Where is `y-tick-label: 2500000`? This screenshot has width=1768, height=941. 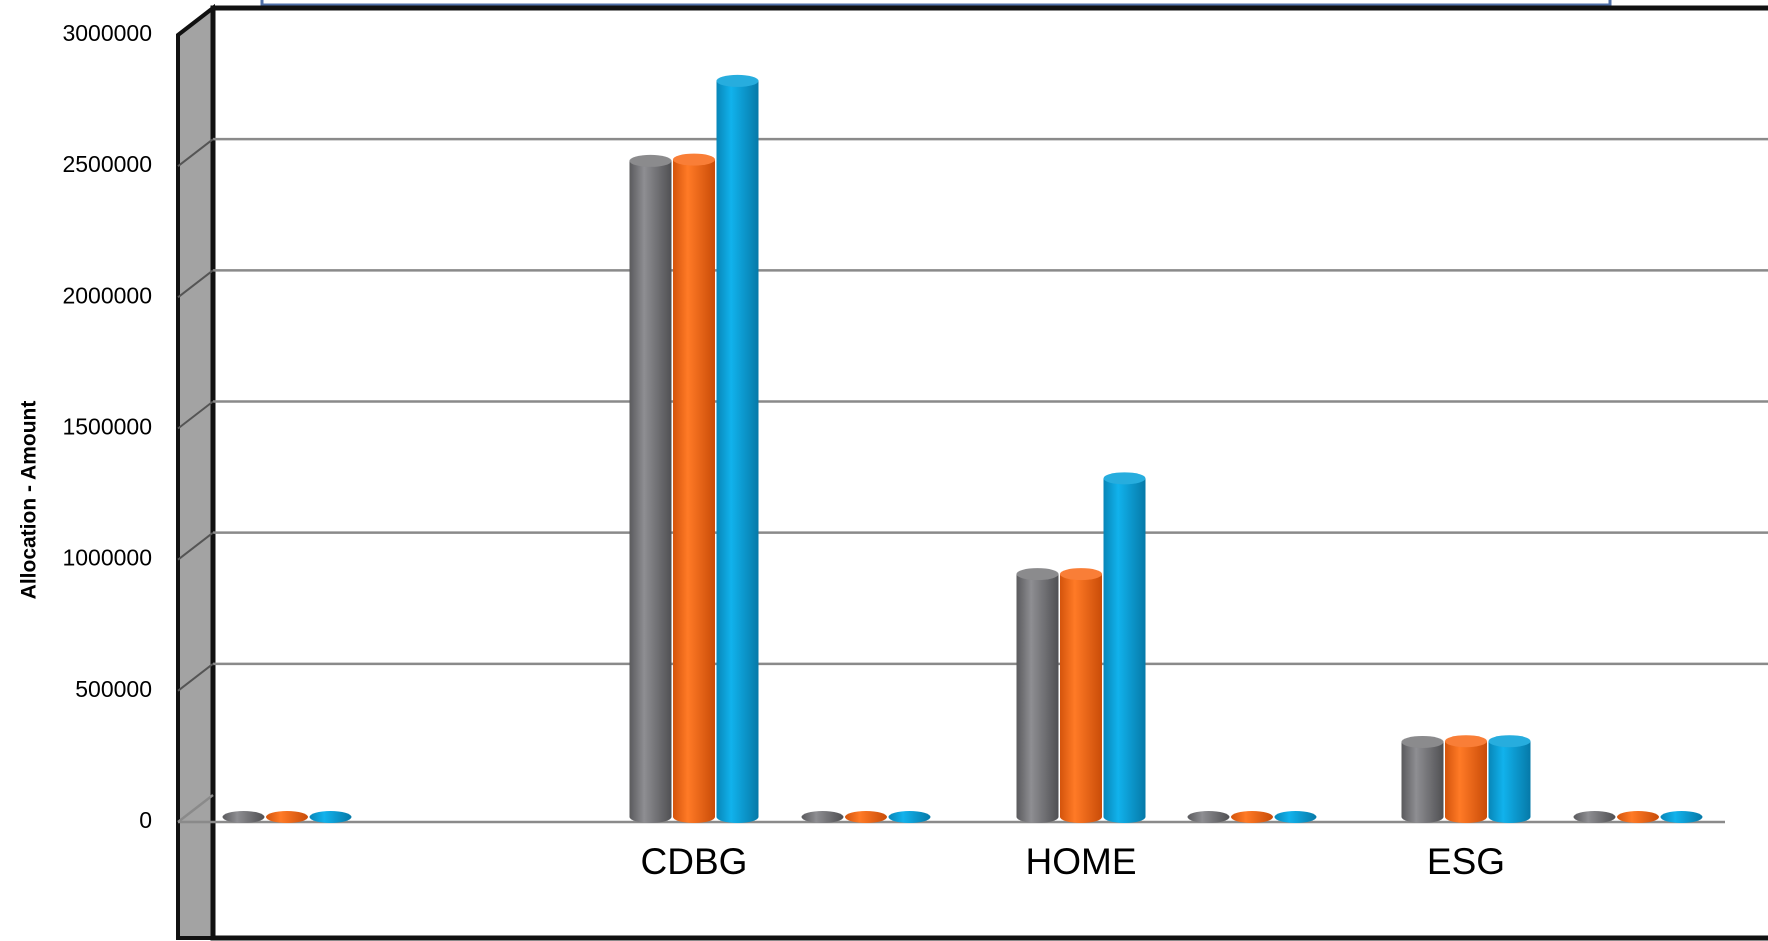
y-tick-label: 2500000 is located at coordinates (107, 164).